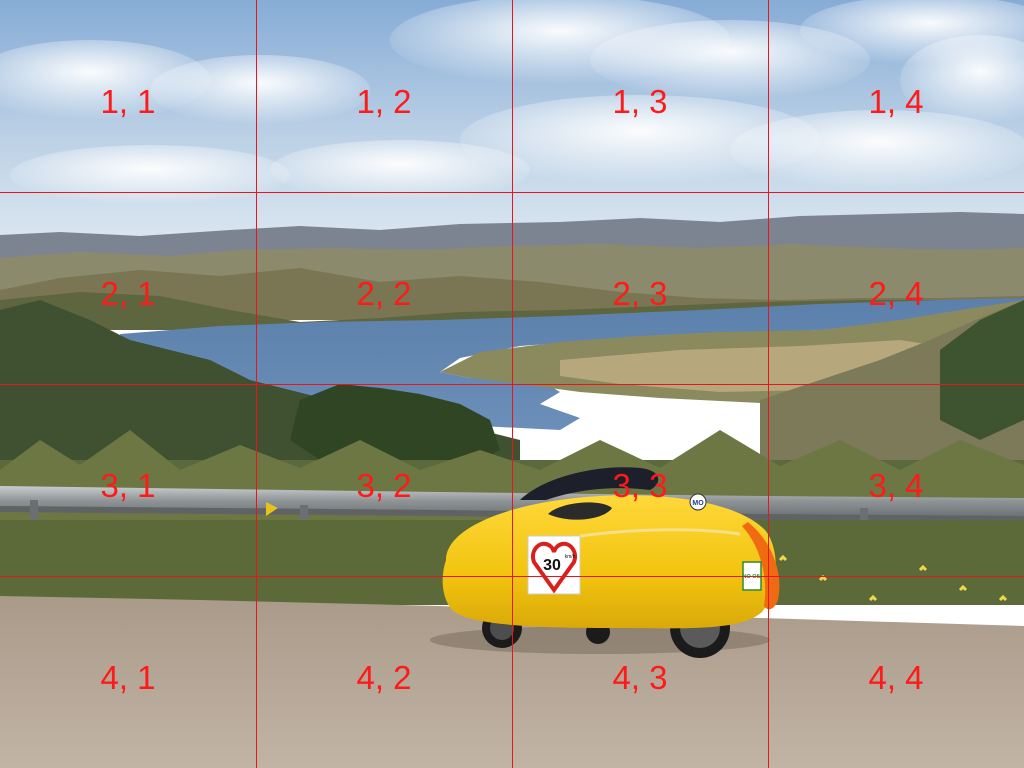  I want to click on grid-cell-label-2-3: 2, 3, so click(640, 293).